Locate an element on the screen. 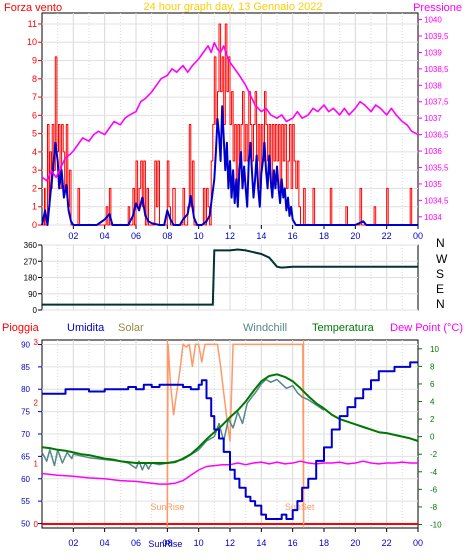 Image resolution: width=466 pixels, height=560 pixels. y2-tick-label: 1034 is located at coordinates (433, 217).